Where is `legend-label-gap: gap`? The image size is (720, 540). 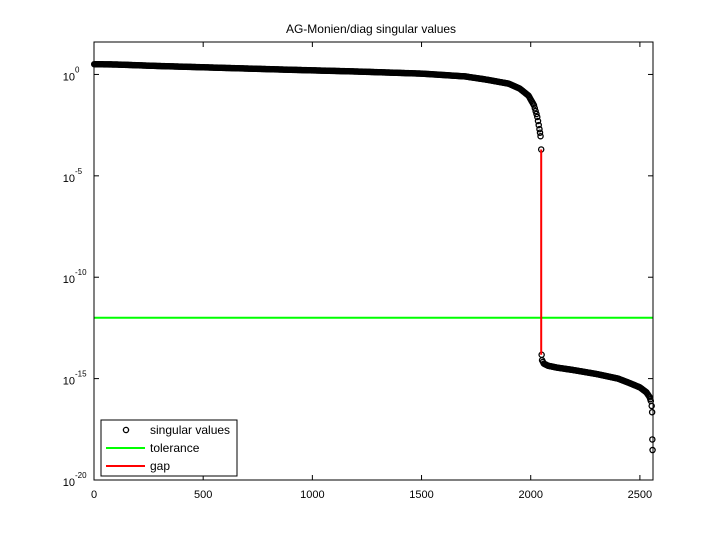 legend-label-gap: gap is located at coordinates (160, 466).